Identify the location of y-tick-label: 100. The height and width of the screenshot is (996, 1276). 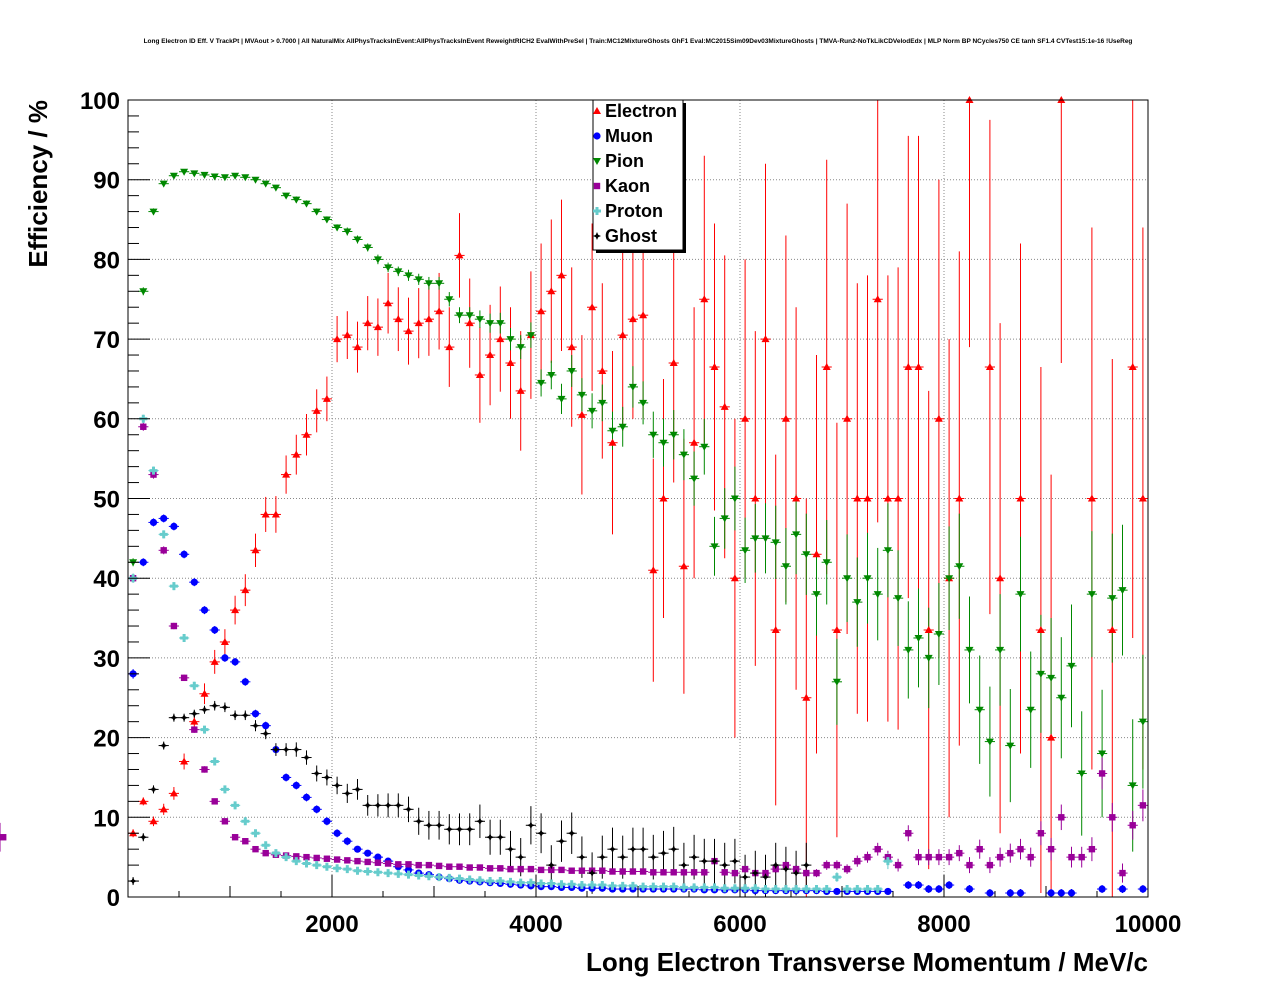
(100, 101).